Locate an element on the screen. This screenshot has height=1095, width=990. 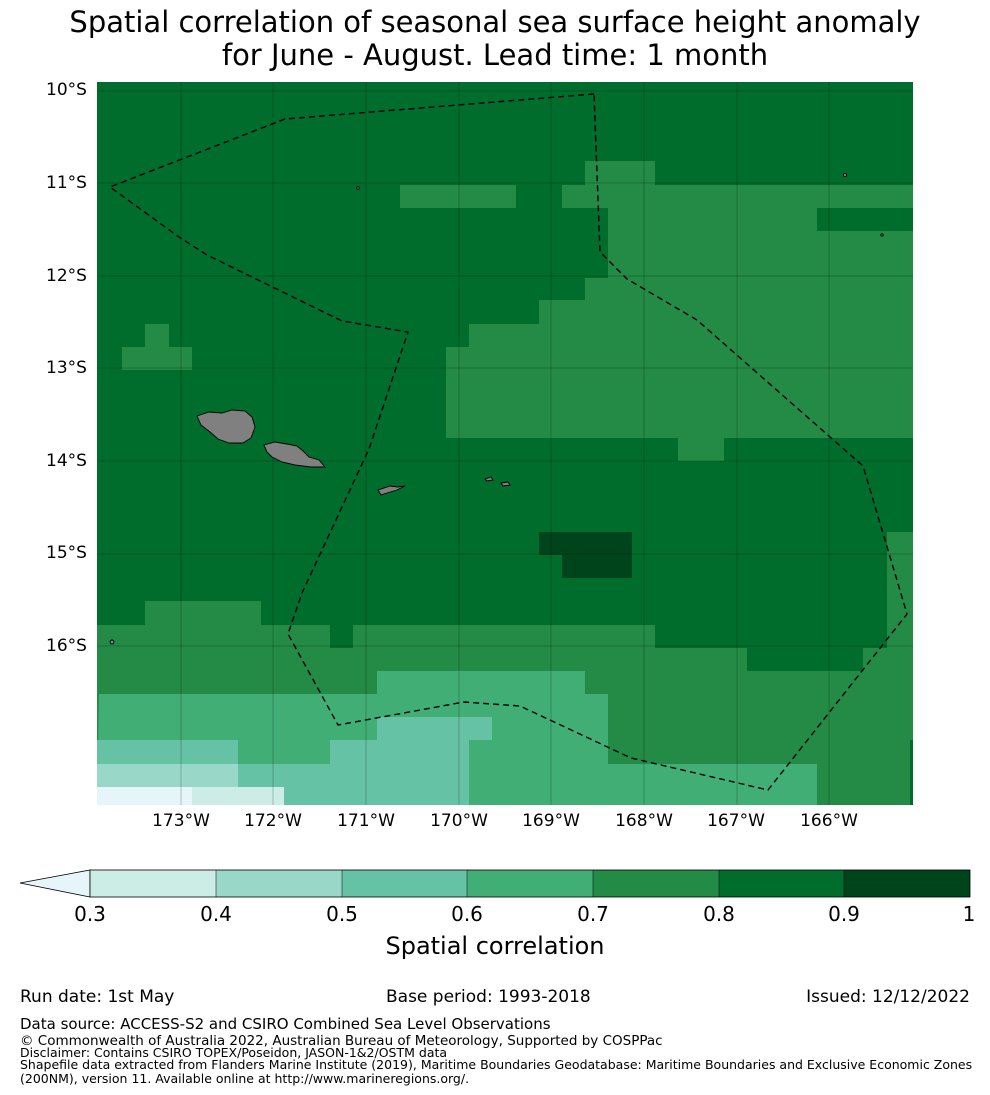
issued-date: Issued: 12/12/2022 is located at coordinates (888, 997).